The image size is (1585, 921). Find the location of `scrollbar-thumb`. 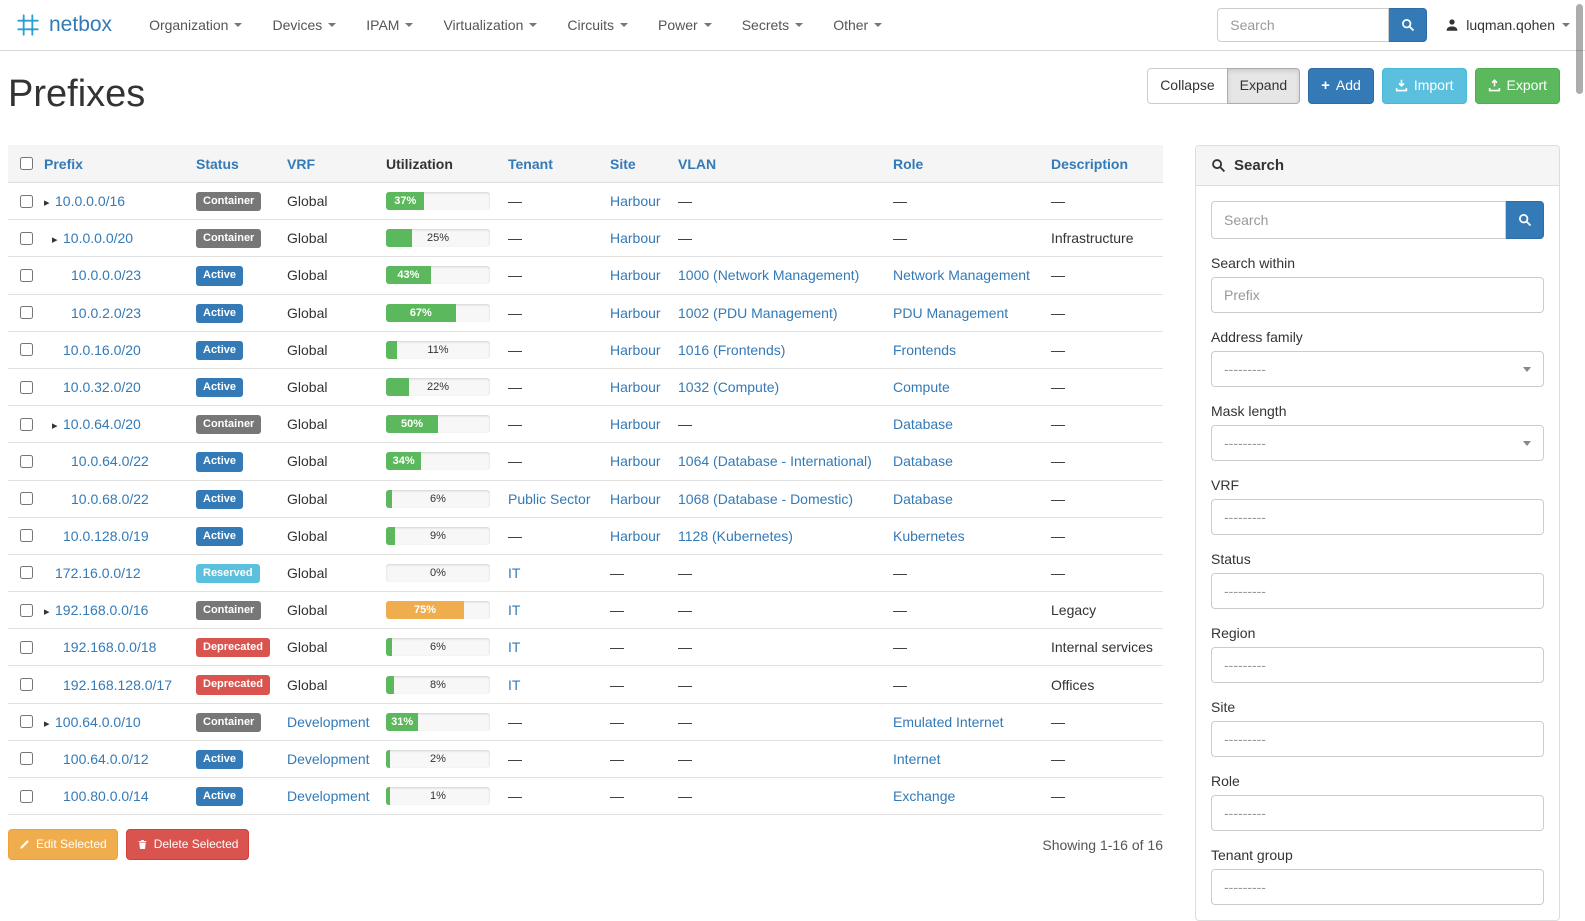

scrollbar-thumb is located at coordinates (1579, 49).